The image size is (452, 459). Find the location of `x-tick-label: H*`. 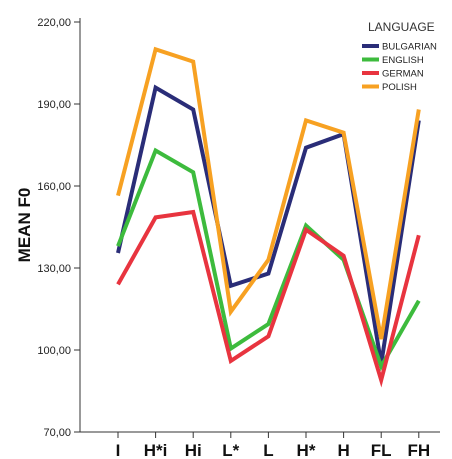

x-tick-label: H* is located at coordinates (306, 450).